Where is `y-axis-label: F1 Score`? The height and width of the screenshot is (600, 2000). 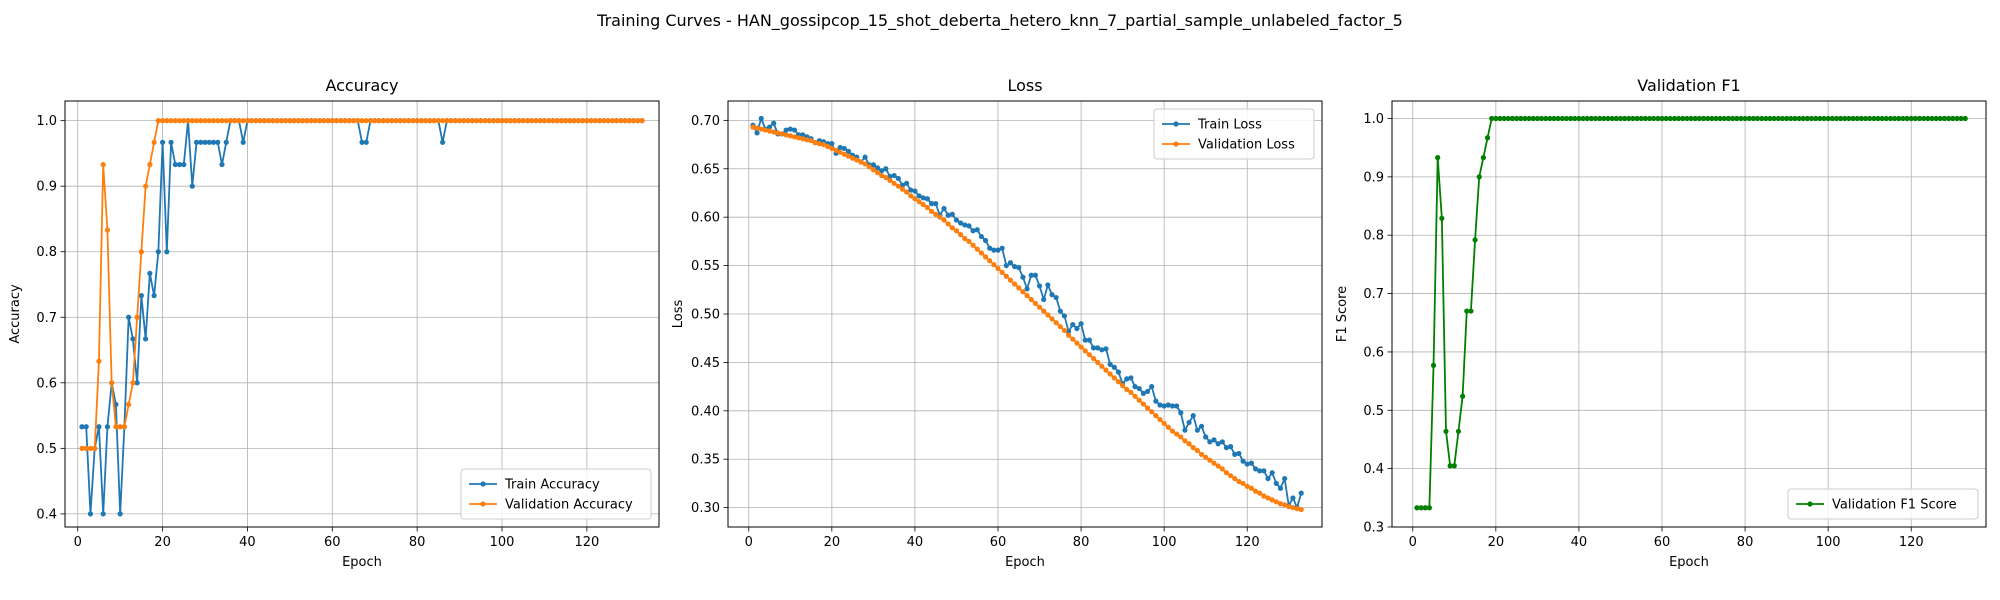 y-axis-label: F1 Score is located at coordinates (1342, 314).